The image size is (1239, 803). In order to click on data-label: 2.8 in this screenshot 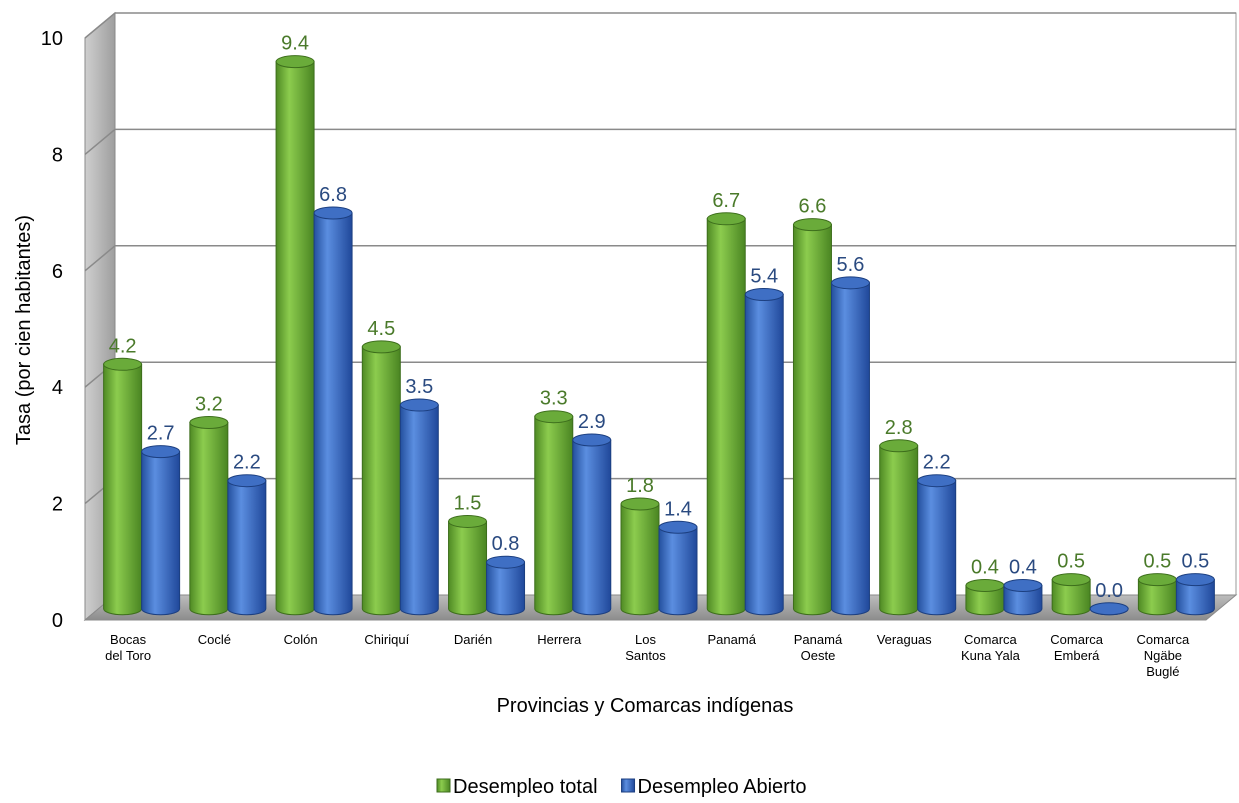, I will do `click(899, 428)`.